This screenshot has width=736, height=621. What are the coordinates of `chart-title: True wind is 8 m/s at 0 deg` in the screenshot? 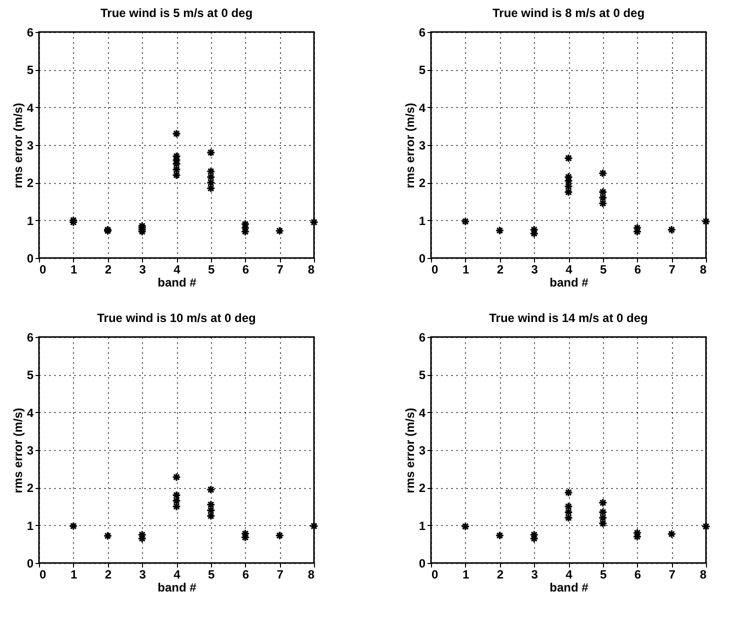 It's located at (568, 13).